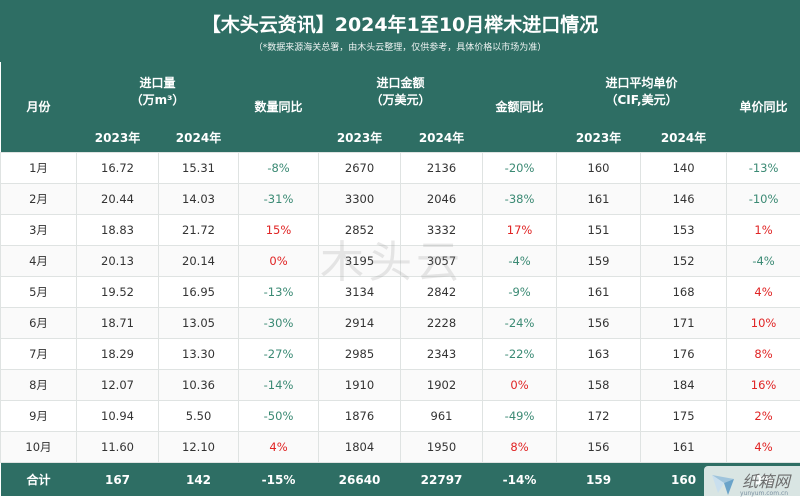 The width and height of the screenshot is (800, 502). Describe the element at coordinates (360, 199) in the screenshot. I see `amount-2023-cell: 3300` at that location.